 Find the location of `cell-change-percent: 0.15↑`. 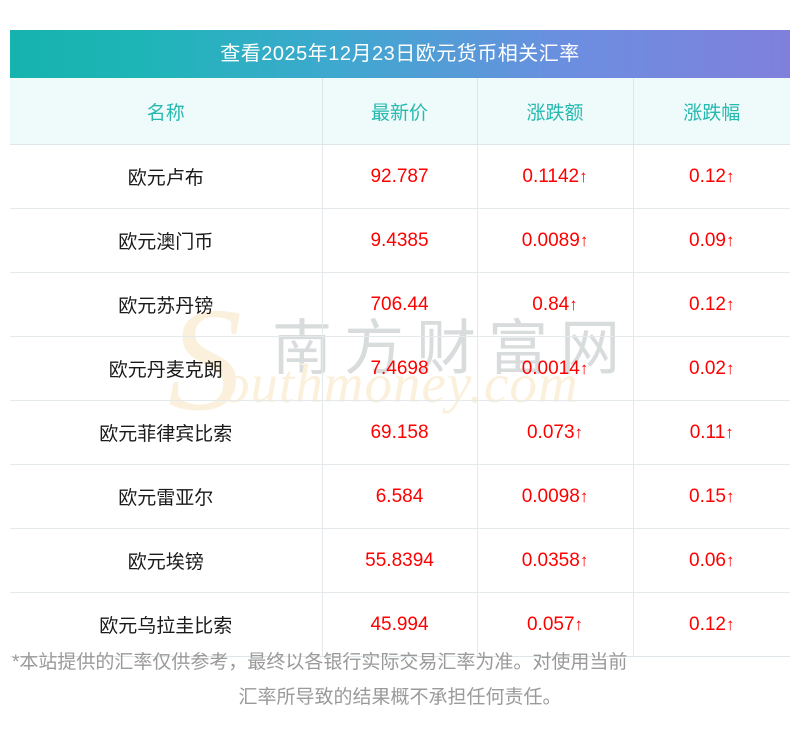

cell-change-percent: 0.15↑ is located at coordinates (711, 496).